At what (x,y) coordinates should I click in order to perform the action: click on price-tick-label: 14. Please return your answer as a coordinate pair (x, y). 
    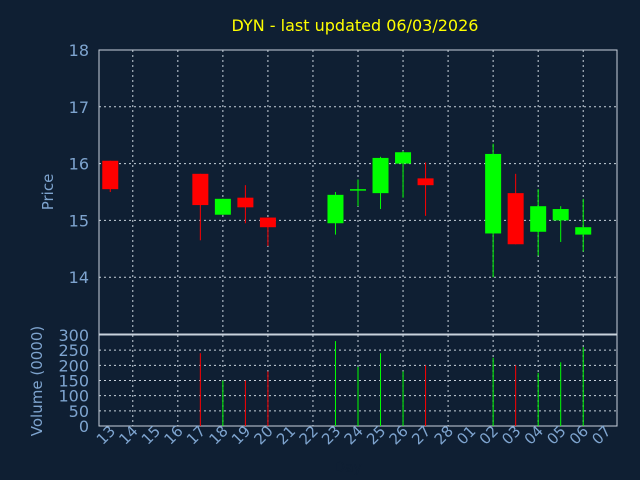
    Looking at the image, I should click on (79, 277).